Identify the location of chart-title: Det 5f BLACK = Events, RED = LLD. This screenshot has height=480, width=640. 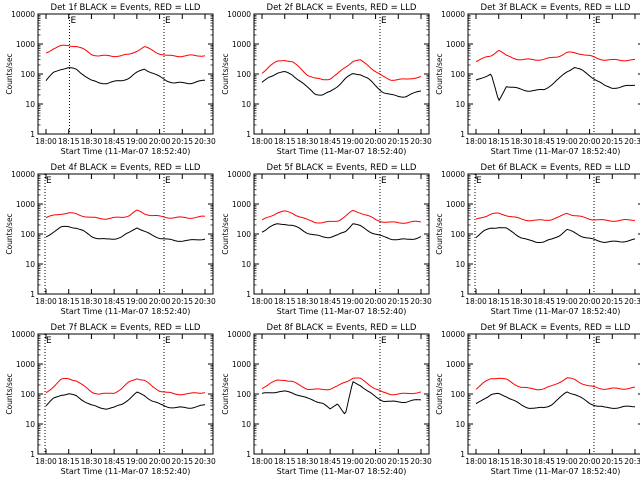
(342, 168).